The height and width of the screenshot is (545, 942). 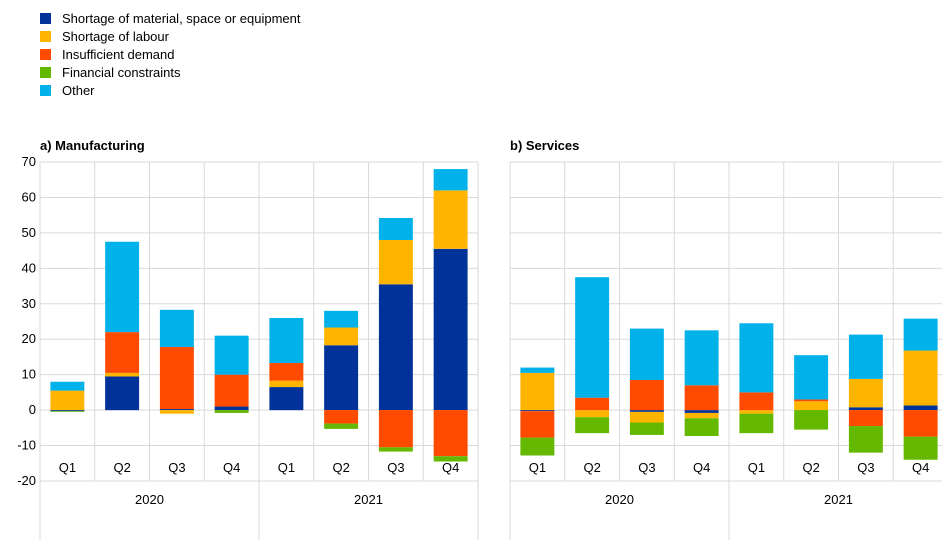 What do you see at coordinates (29, 196) in the screenshot?
I see `y-tick-label: 60` at bounding box center [29, 196].